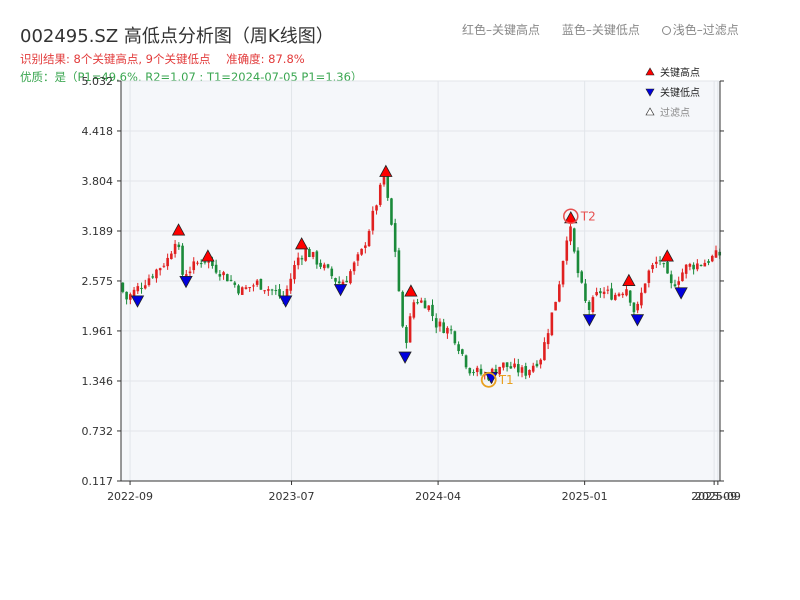 The width and height of the screenshot is (800, 600). Describe the element at coordinates (506, 380) in the screenshot. I see `t1-label: T1` at that location.